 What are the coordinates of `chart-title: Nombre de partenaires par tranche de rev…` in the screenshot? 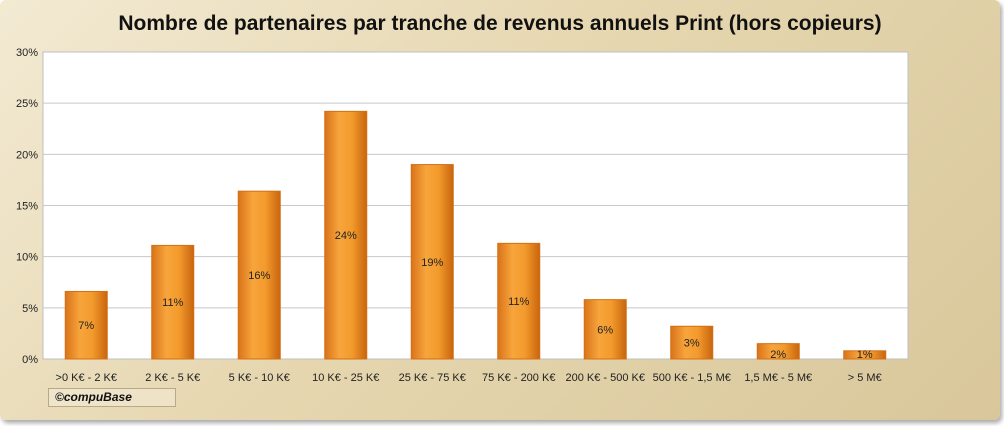 It's located at (500, 23).